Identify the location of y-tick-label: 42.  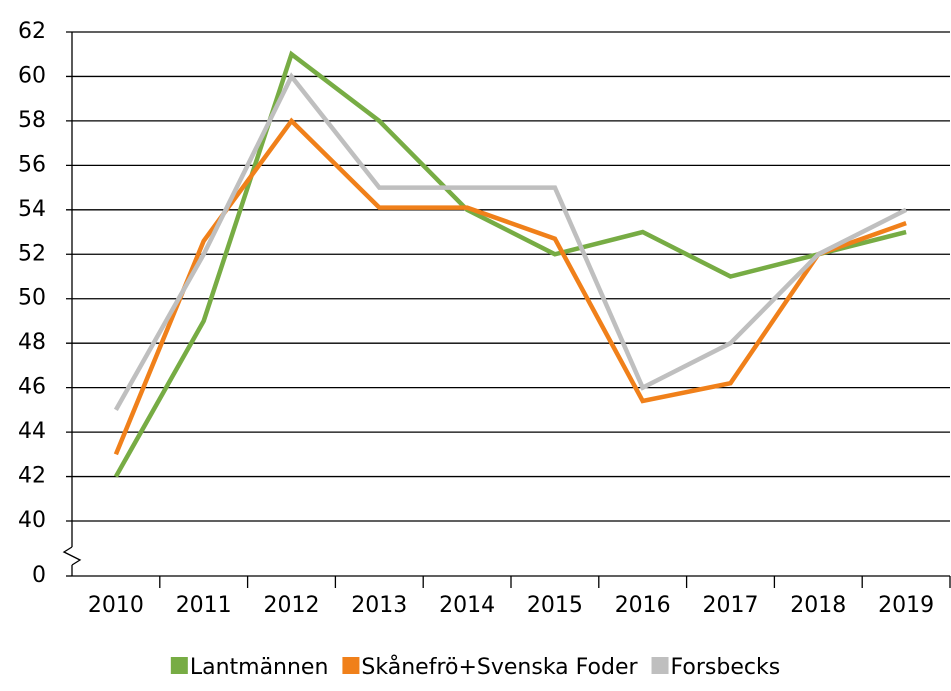
(32, 476).